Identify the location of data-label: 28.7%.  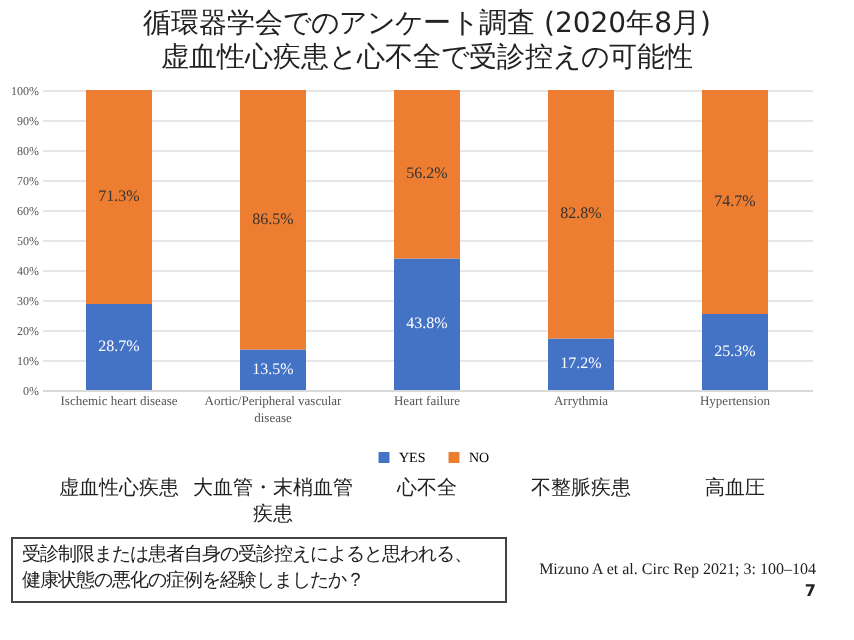
(119, 345).